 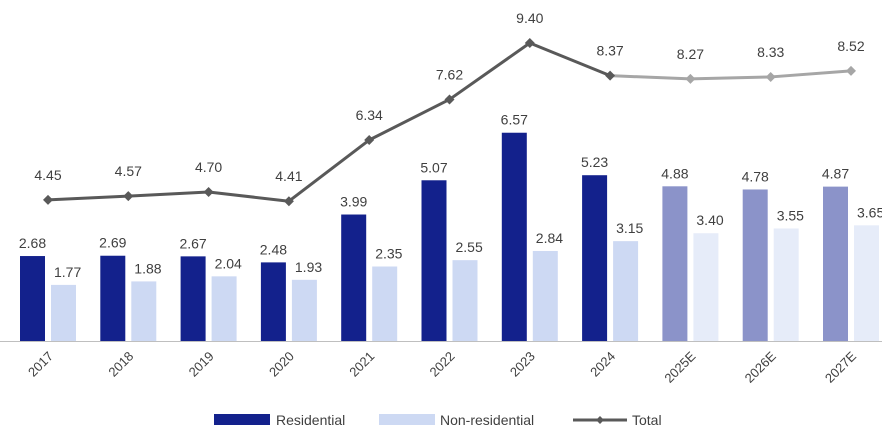 I want to click on legend-label-non-residential: Non-residential, so click(x=487, y=420).